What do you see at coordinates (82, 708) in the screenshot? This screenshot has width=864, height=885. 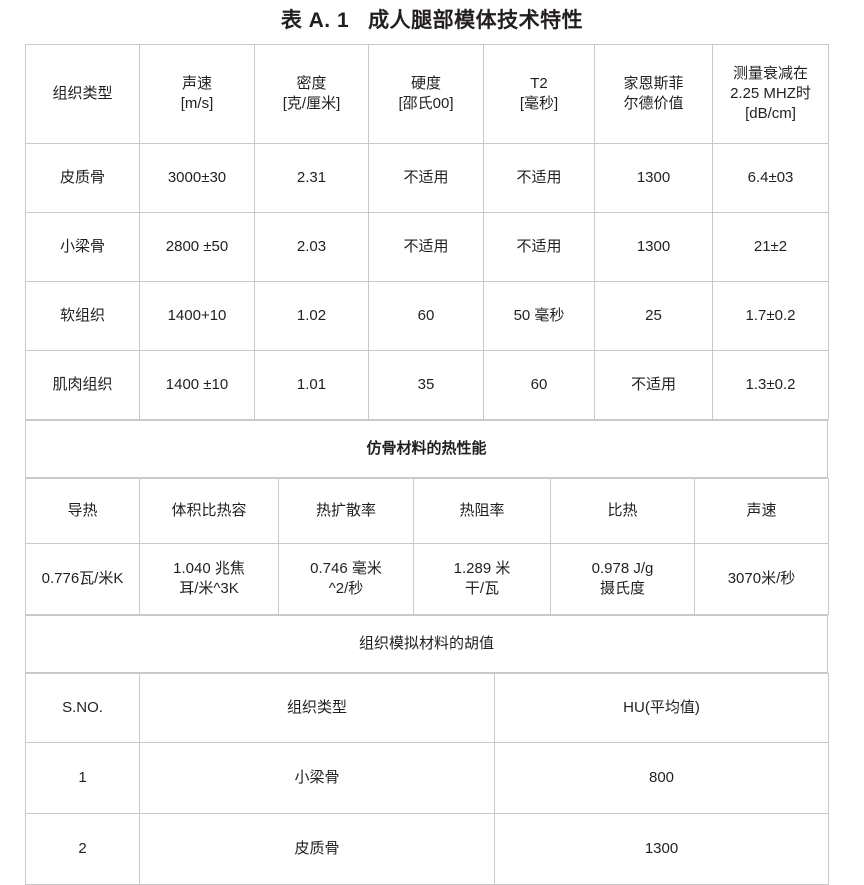 I see `table3-header-cell: S.NO.` at bounding box center [82, 708].